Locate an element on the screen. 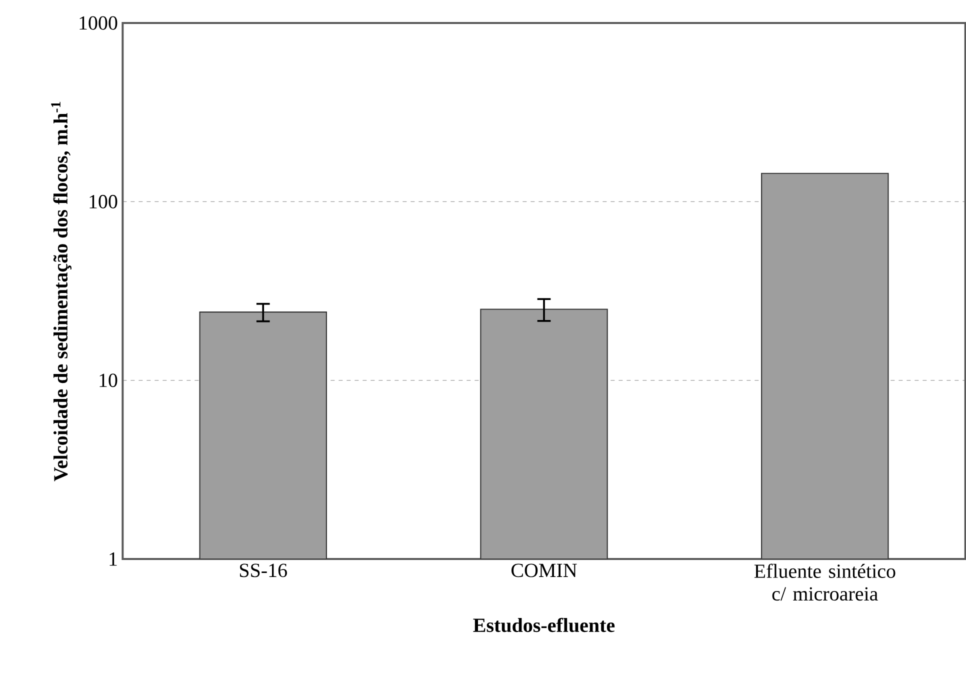  y-tick-label: 1 is located at coordinates (113, 559).